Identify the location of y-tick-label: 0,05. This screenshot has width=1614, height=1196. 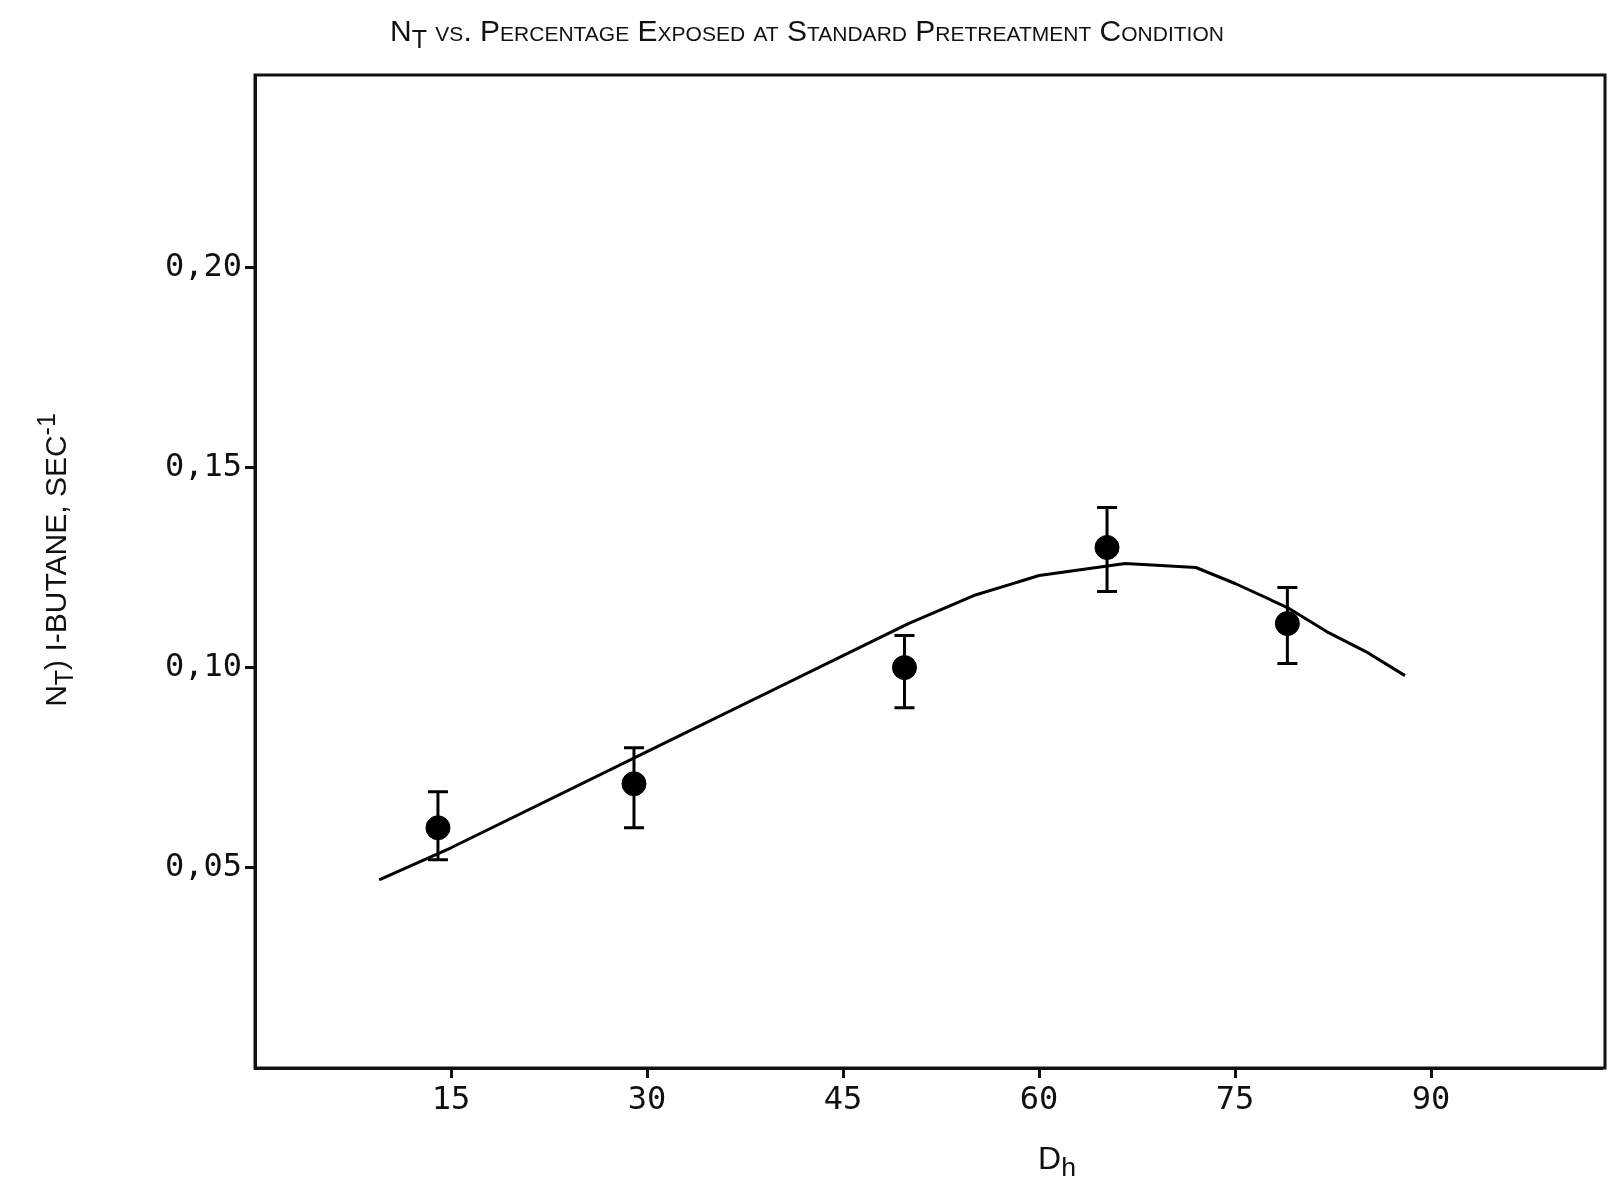
(203, 865).